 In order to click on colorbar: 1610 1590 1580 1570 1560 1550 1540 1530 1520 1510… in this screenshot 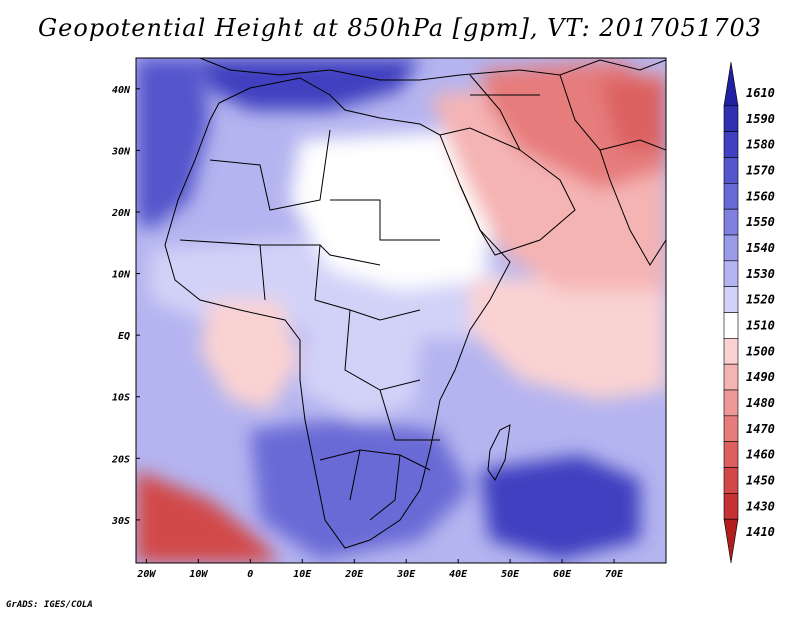, I will do `click(749, 312)`.